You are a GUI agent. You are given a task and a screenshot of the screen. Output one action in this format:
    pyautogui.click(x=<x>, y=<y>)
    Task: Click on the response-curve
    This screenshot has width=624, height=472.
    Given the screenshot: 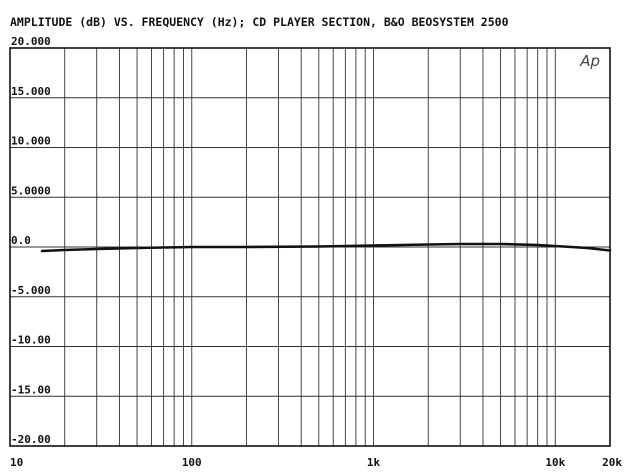 What is the action you would take?
    pyautogui.click(x=326, y=247)
    